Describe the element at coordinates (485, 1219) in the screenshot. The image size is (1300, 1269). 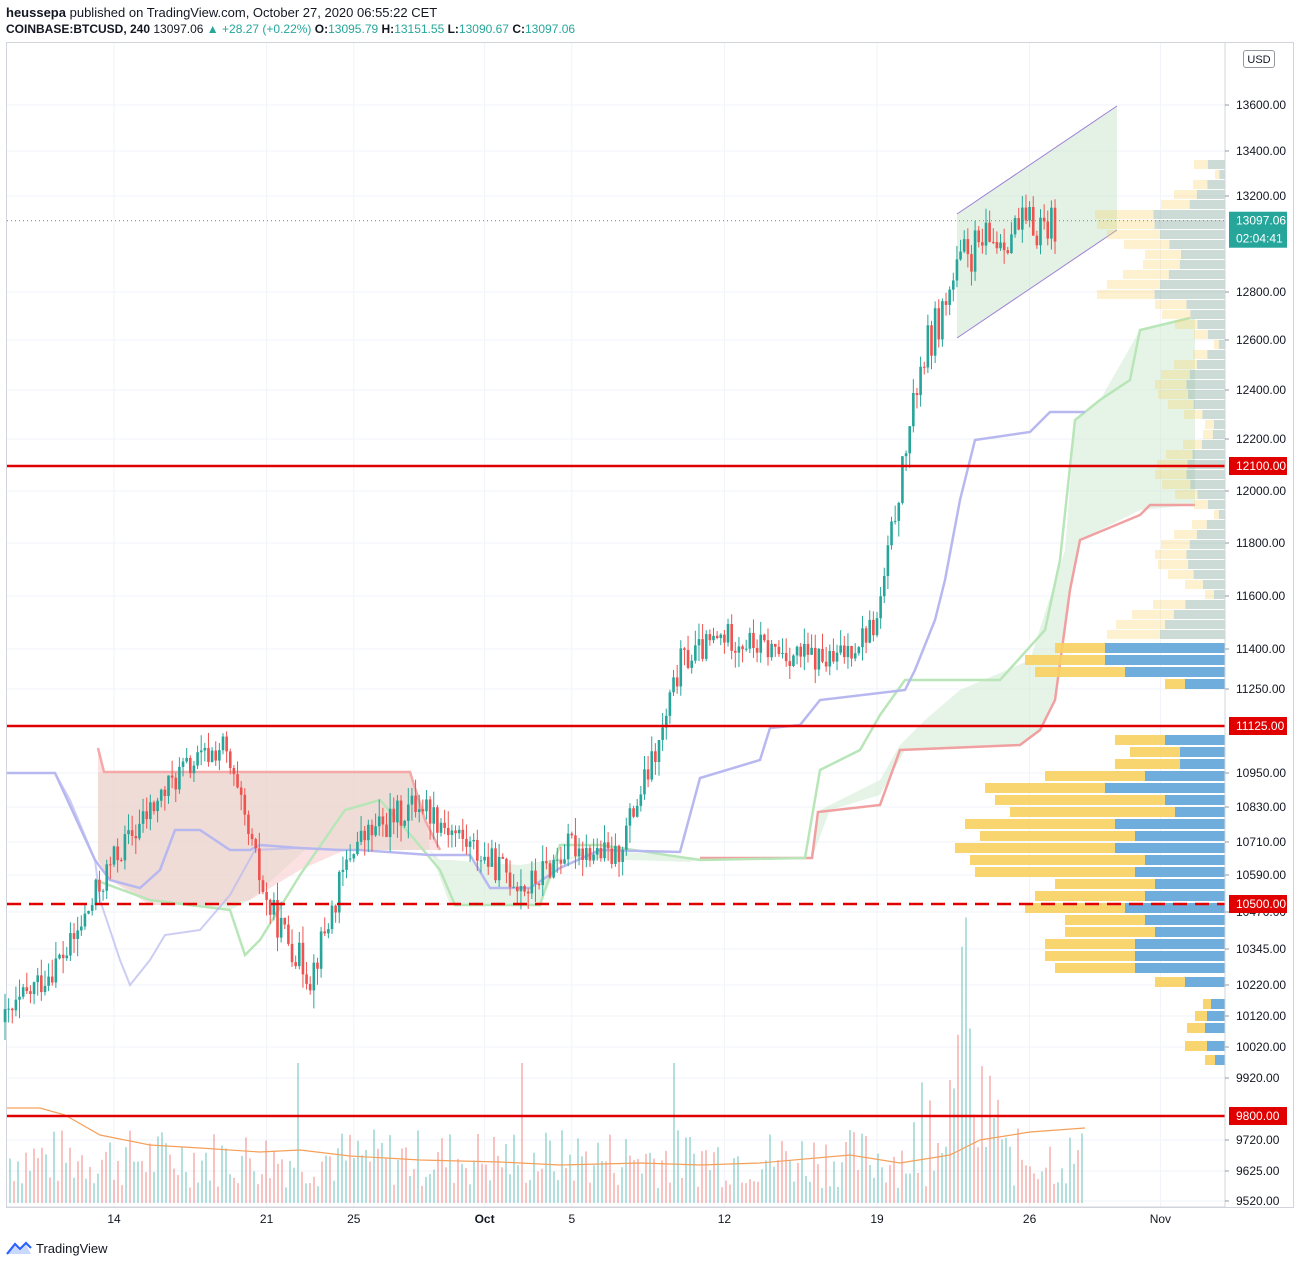
I see `time-tick-label: Oct` at that location.